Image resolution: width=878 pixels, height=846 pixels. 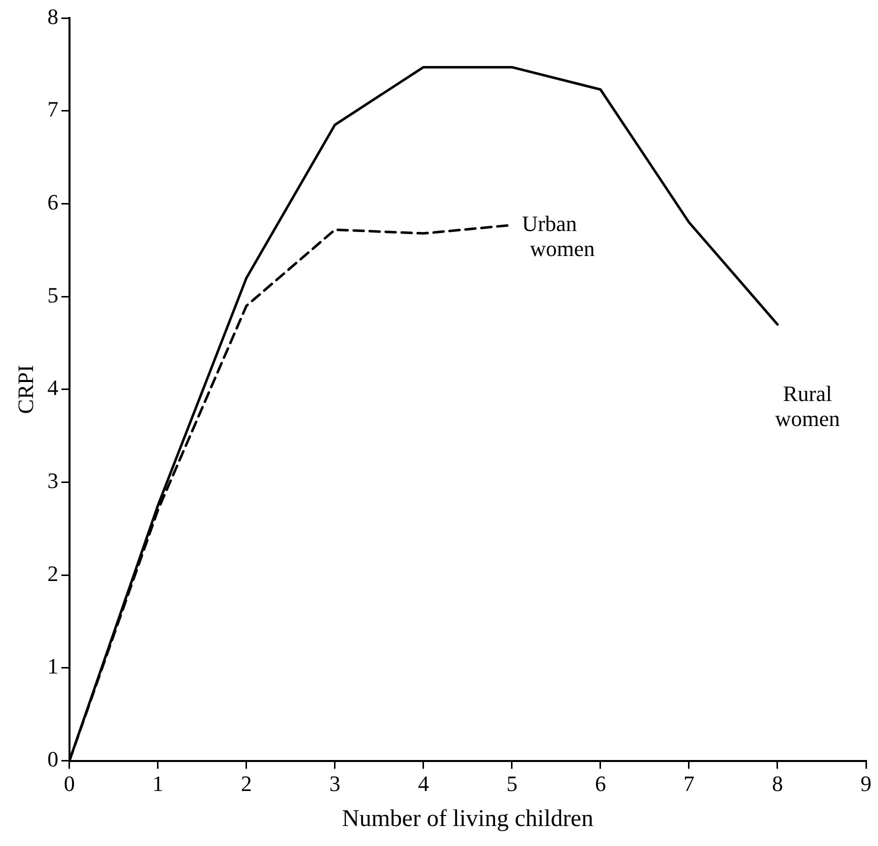 I want to click on x-tick-label: 2, so click(x=246, y=783).